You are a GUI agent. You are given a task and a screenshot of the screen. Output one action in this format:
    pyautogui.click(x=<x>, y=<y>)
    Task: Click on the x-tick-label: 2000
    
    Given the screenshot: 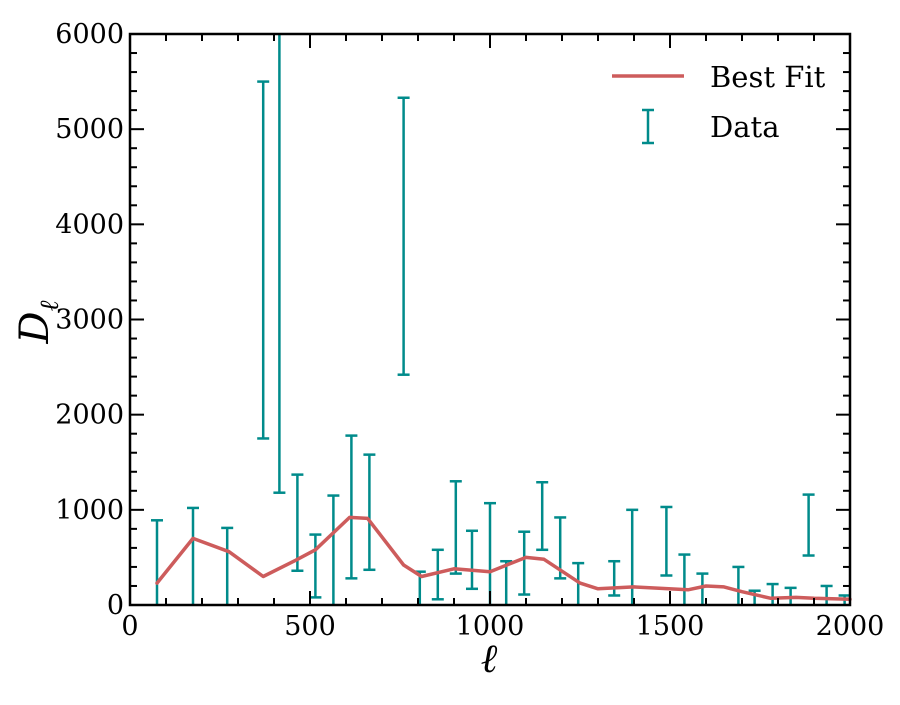 What is the action you would take?
    pyautogui.click(x=850, y=626)
    